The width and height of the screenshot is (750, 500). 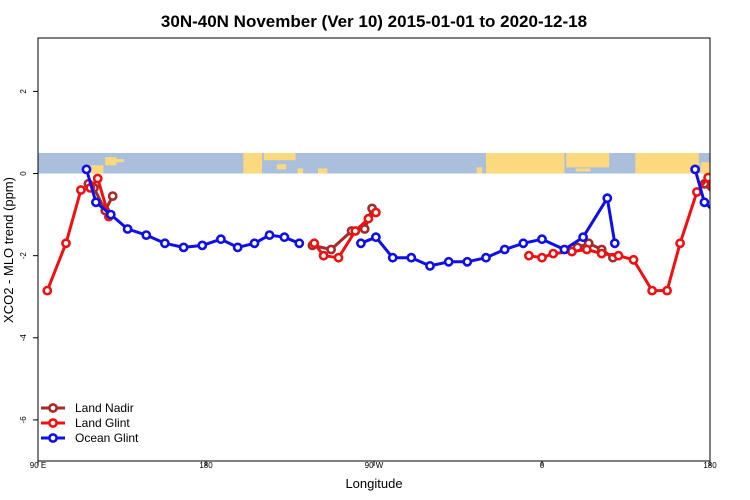 What do you see at coordinates (23, 420) in the screenshot?
I see `y-tick-label: -6` at bounding box center [23, 420].